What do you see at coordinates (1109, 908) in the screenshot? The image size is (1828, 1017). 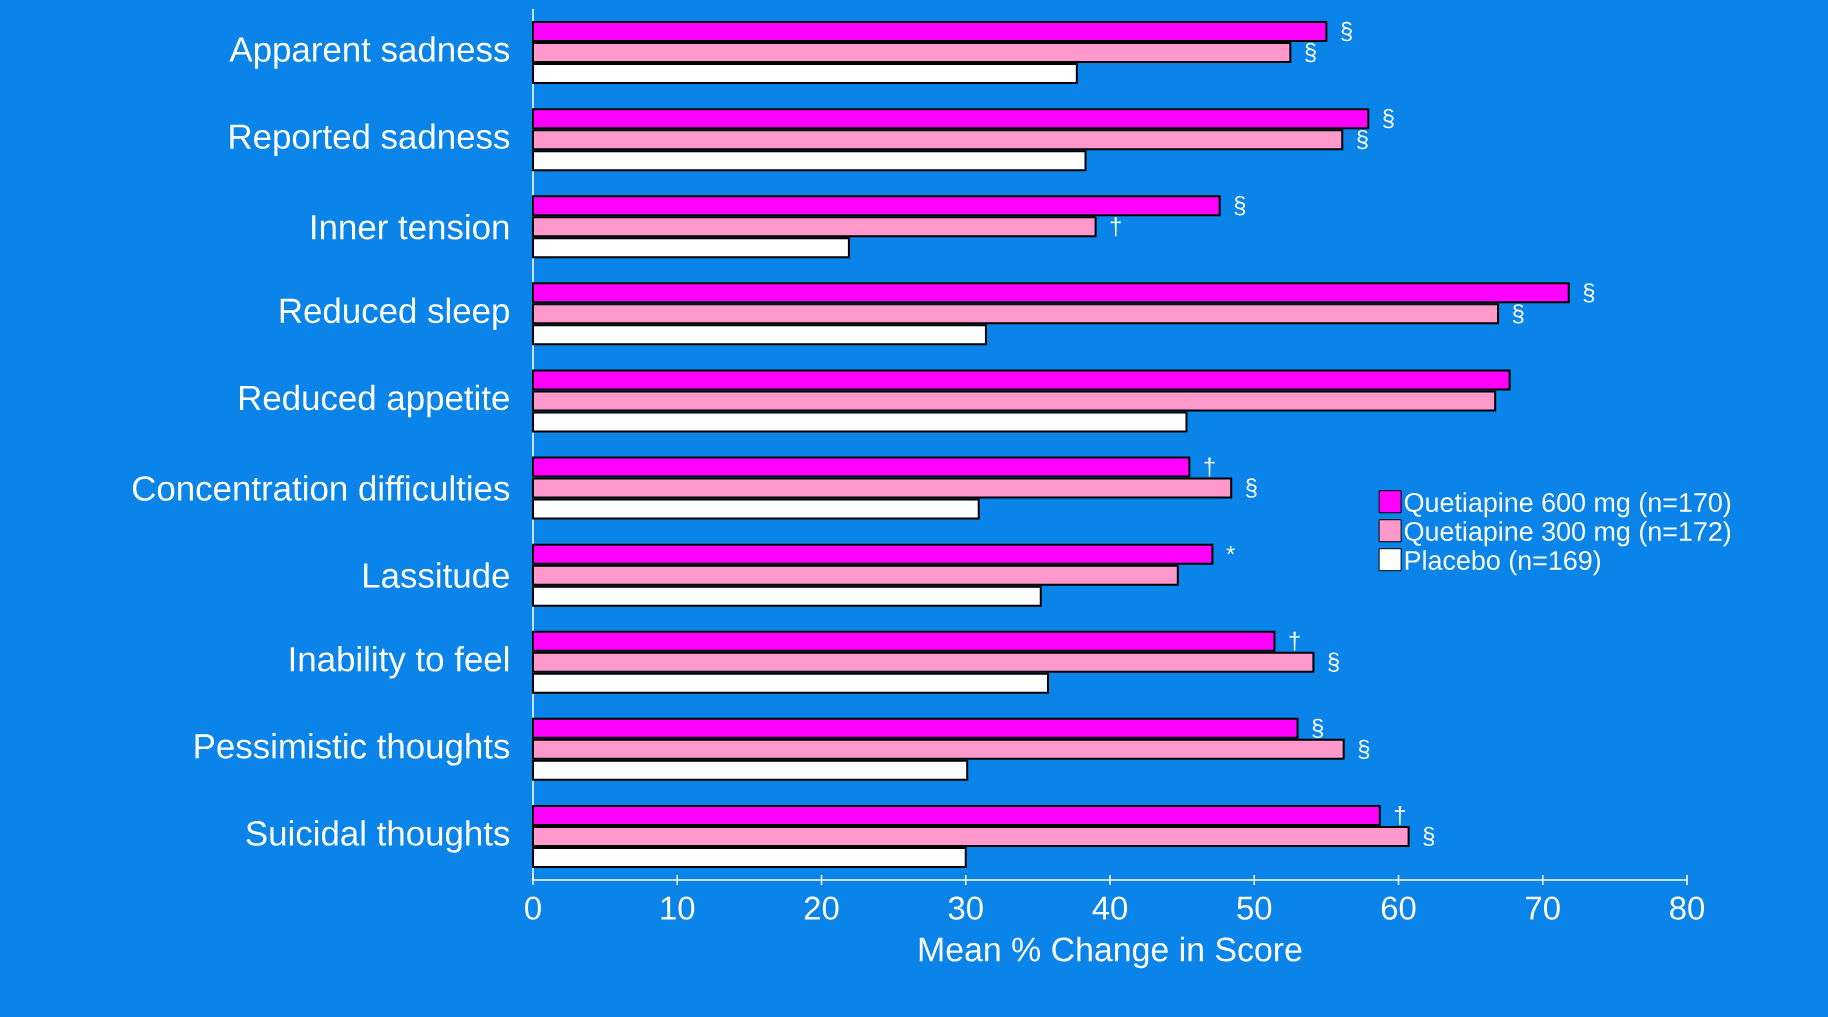 I see `x-tick-label: 40` at bounding box center [1109, 908].